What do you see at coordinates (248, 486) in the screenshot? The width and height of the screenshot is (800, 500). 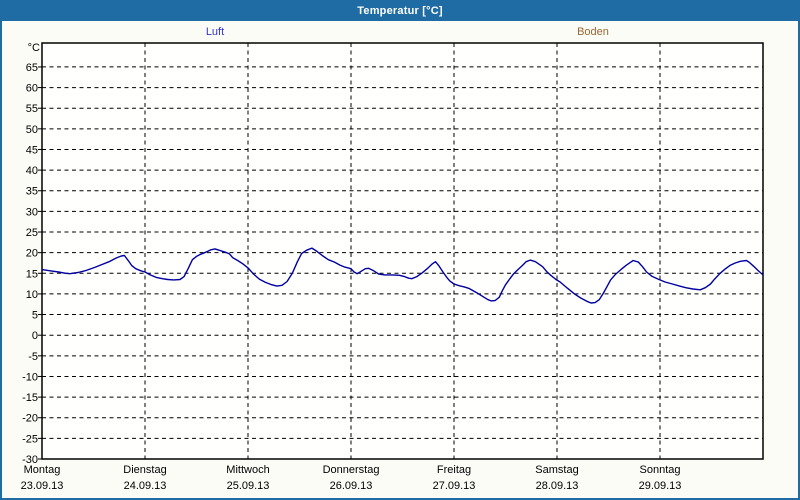 I see `x-date-label: 25.09.13` at bounding box center [248, 486].